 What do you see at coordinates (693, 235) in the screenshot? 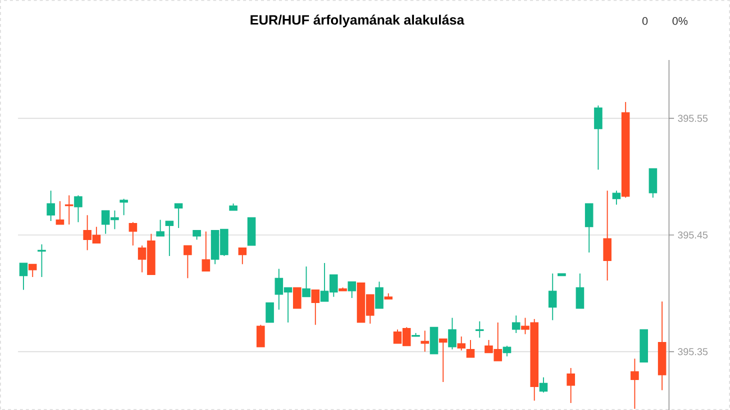
I see `y-tick-label: 395.45` at bounding box center [693, 235].